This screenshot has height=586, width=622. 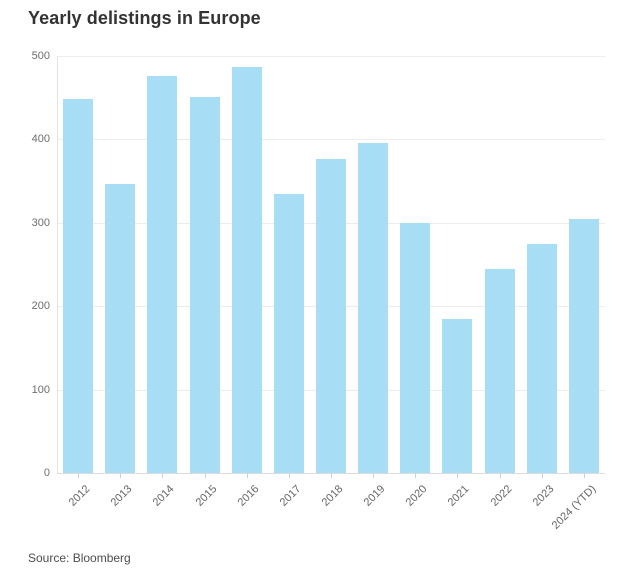 I want to click on y-axis-tick-label: 0, so click(x=46, y=473).